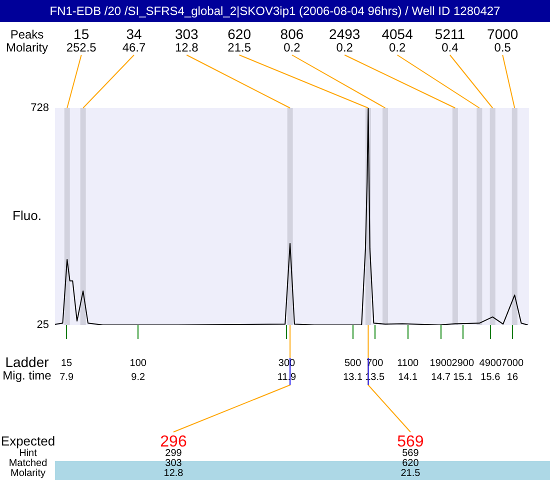  What do you see at coordinates (173, 441) in the screenshot?
I see `annotation: 296` at bounding box center [173, 441].